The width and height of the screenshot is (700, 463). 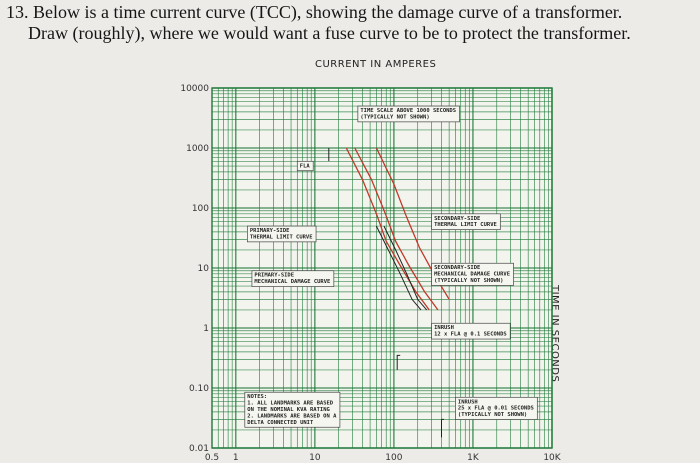 What do you see at coordinates (212, 458) in the screenshot?
I see `x-tick-label: 0.5` at bounding box center [212, 458].